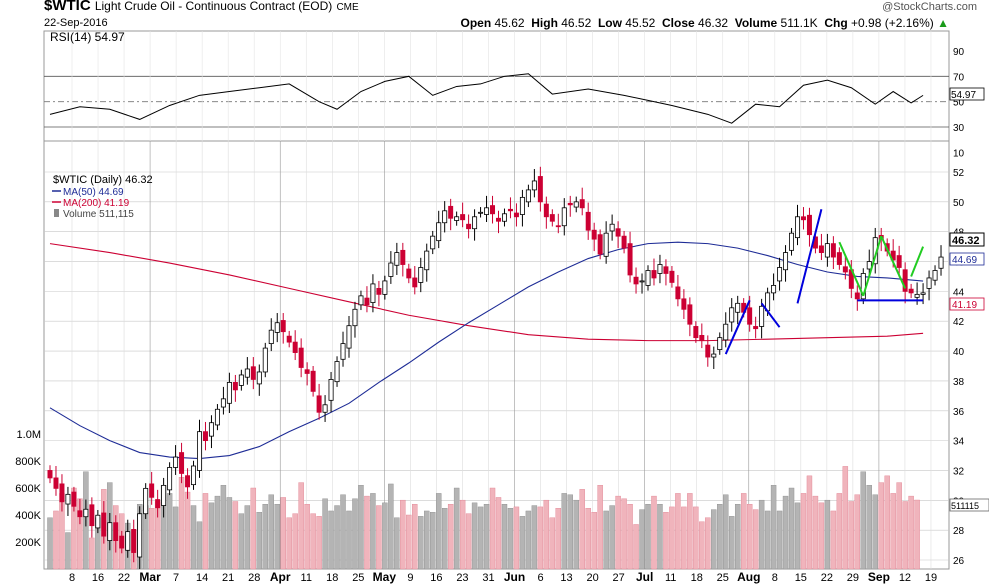 The width and height of the screenshot is (989, 584). What do you see at coordinates (28, 516) in the screenshot?
I see `volume-tick-3: 400K` at bounding box center [28, 516].